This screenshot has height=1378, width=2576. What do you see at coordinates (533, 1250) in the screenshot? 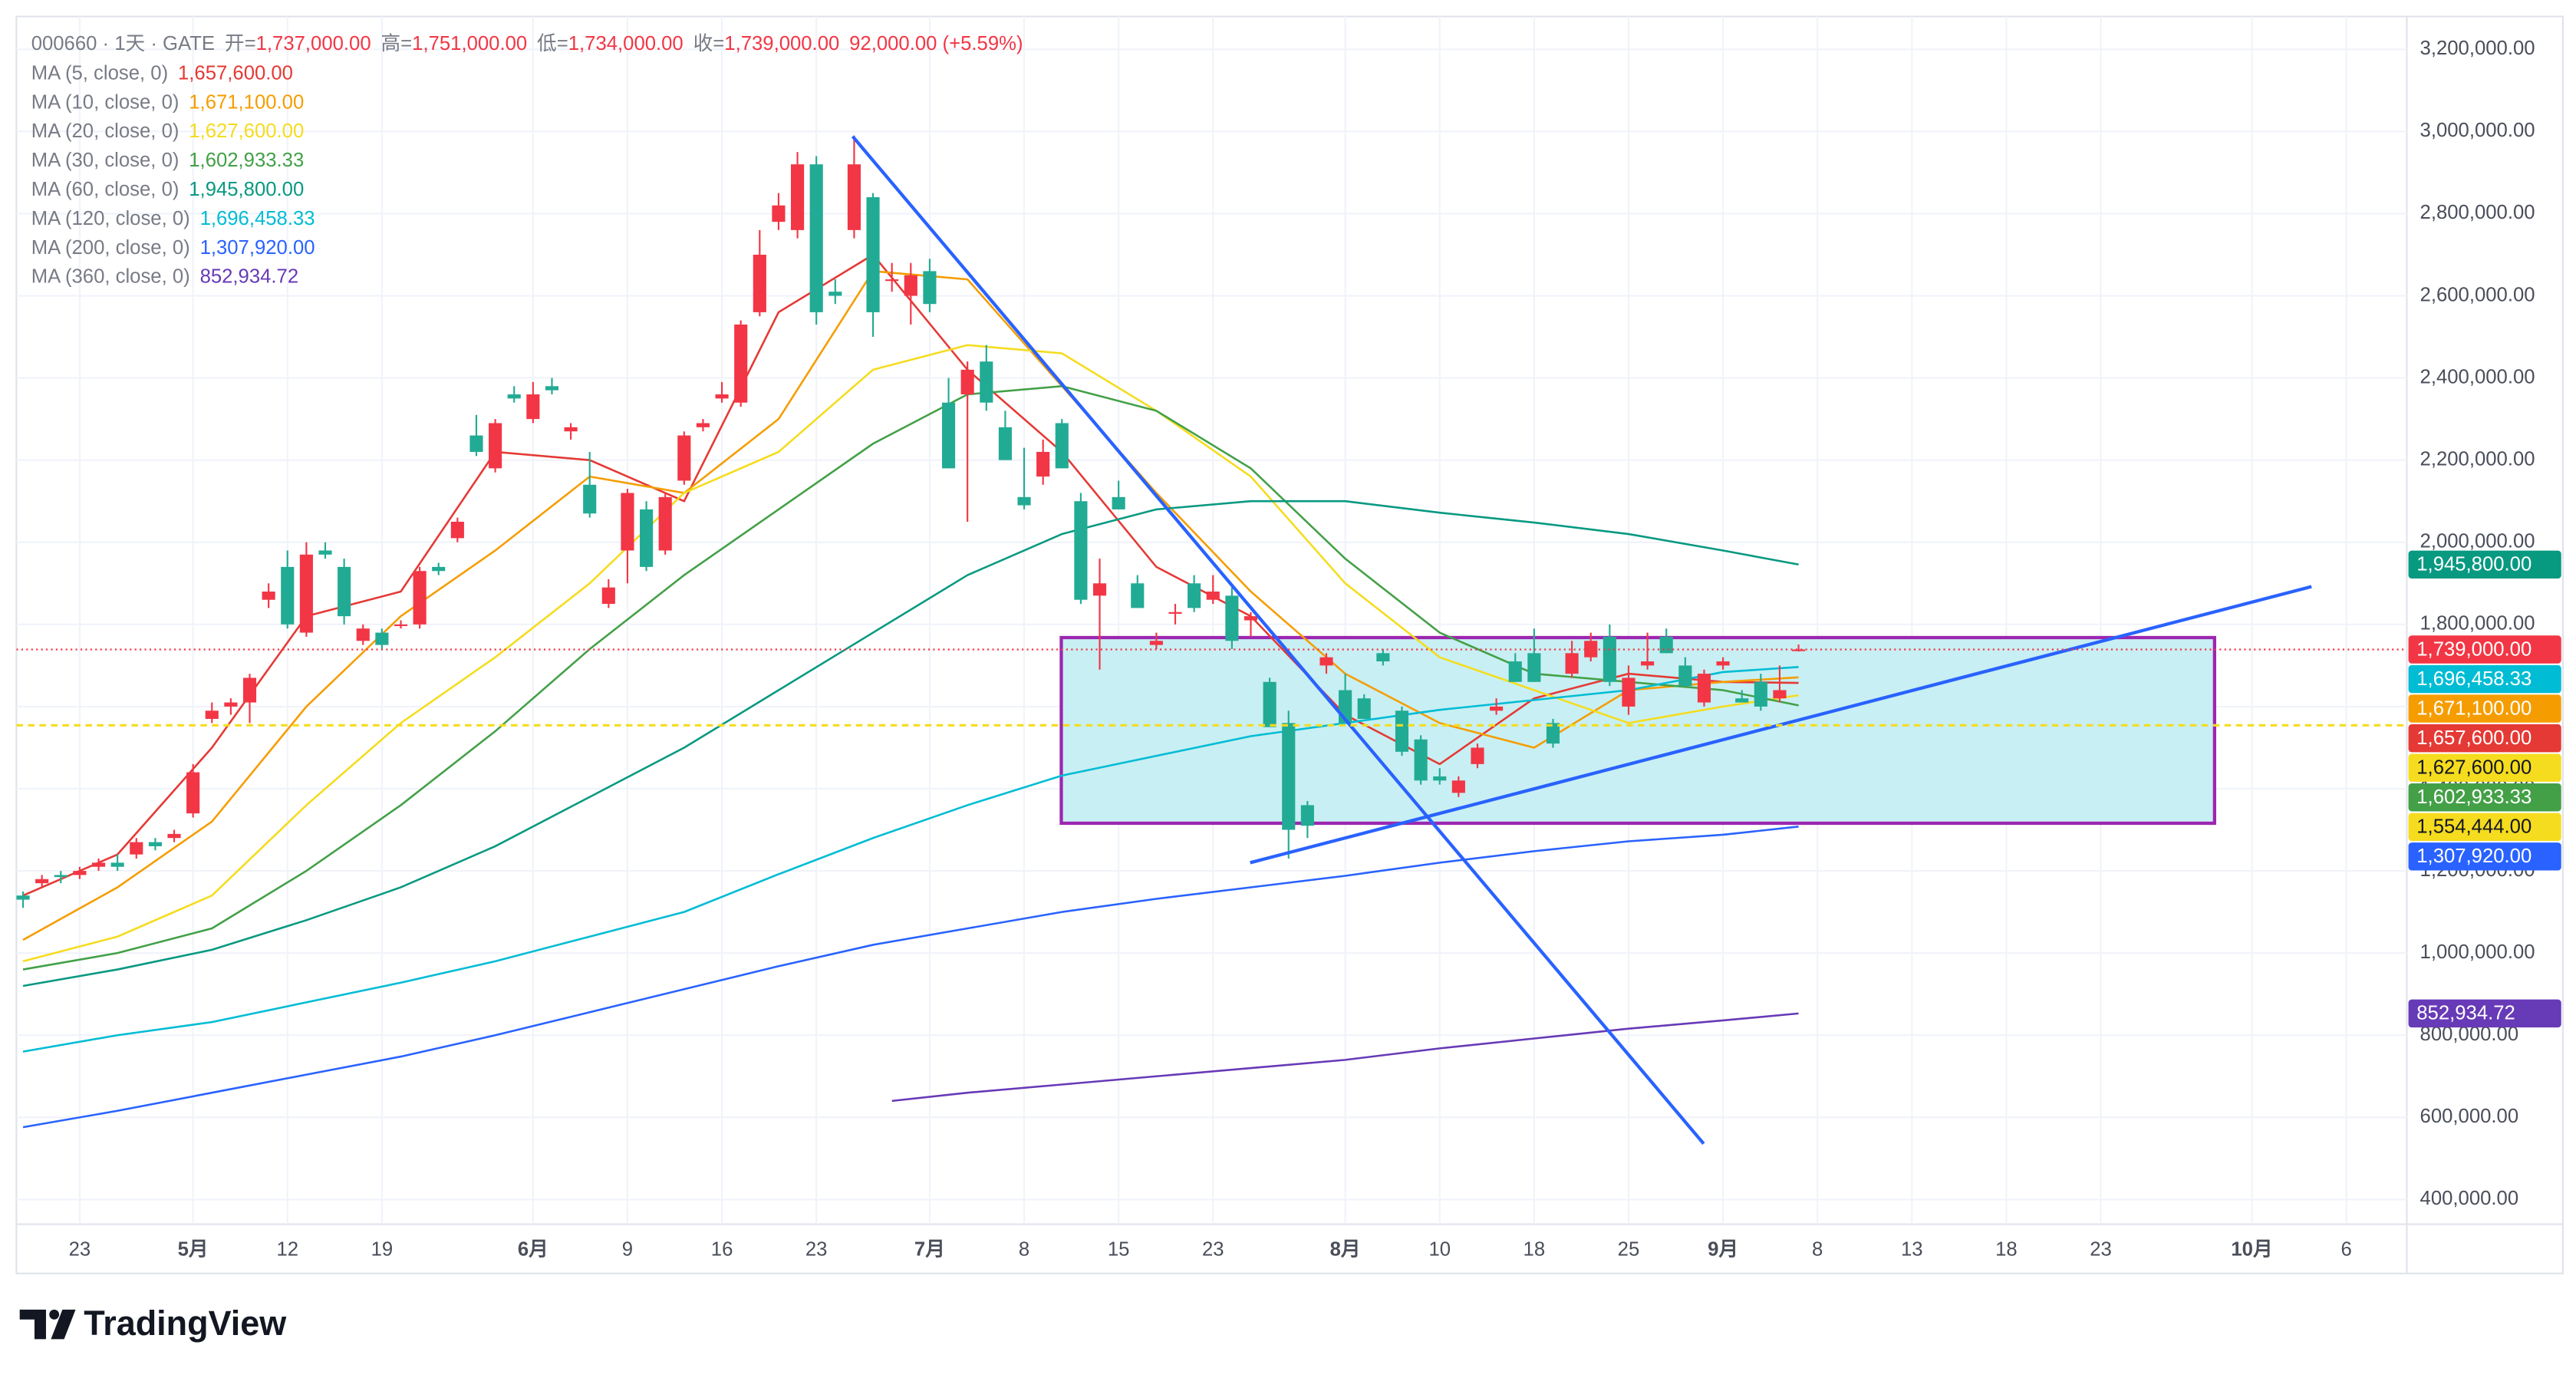
I see `x-tick-label: 6月` at bounding box center [533, 1250].